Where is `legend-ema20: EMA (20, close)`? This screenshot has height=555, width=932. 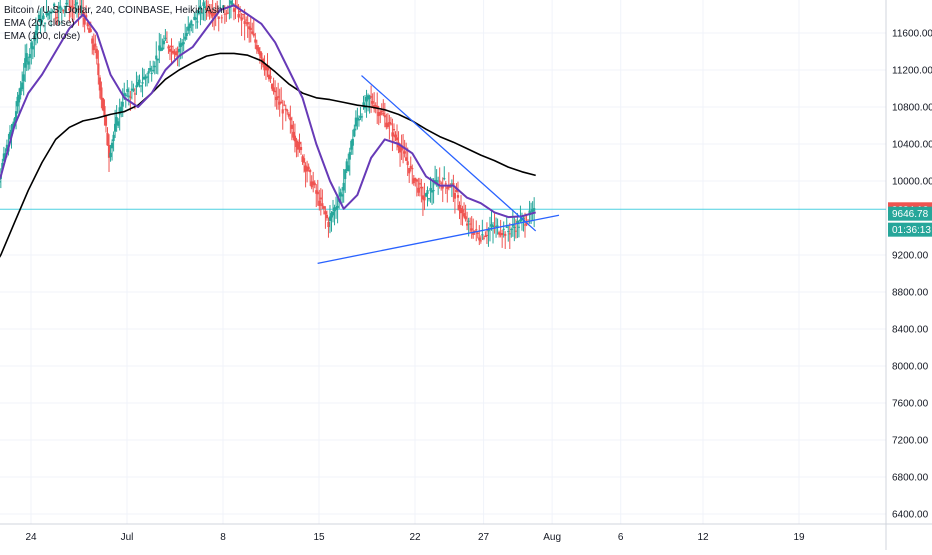
legend-ema20: EMA (20, close) is located at coordinates (114, 23).